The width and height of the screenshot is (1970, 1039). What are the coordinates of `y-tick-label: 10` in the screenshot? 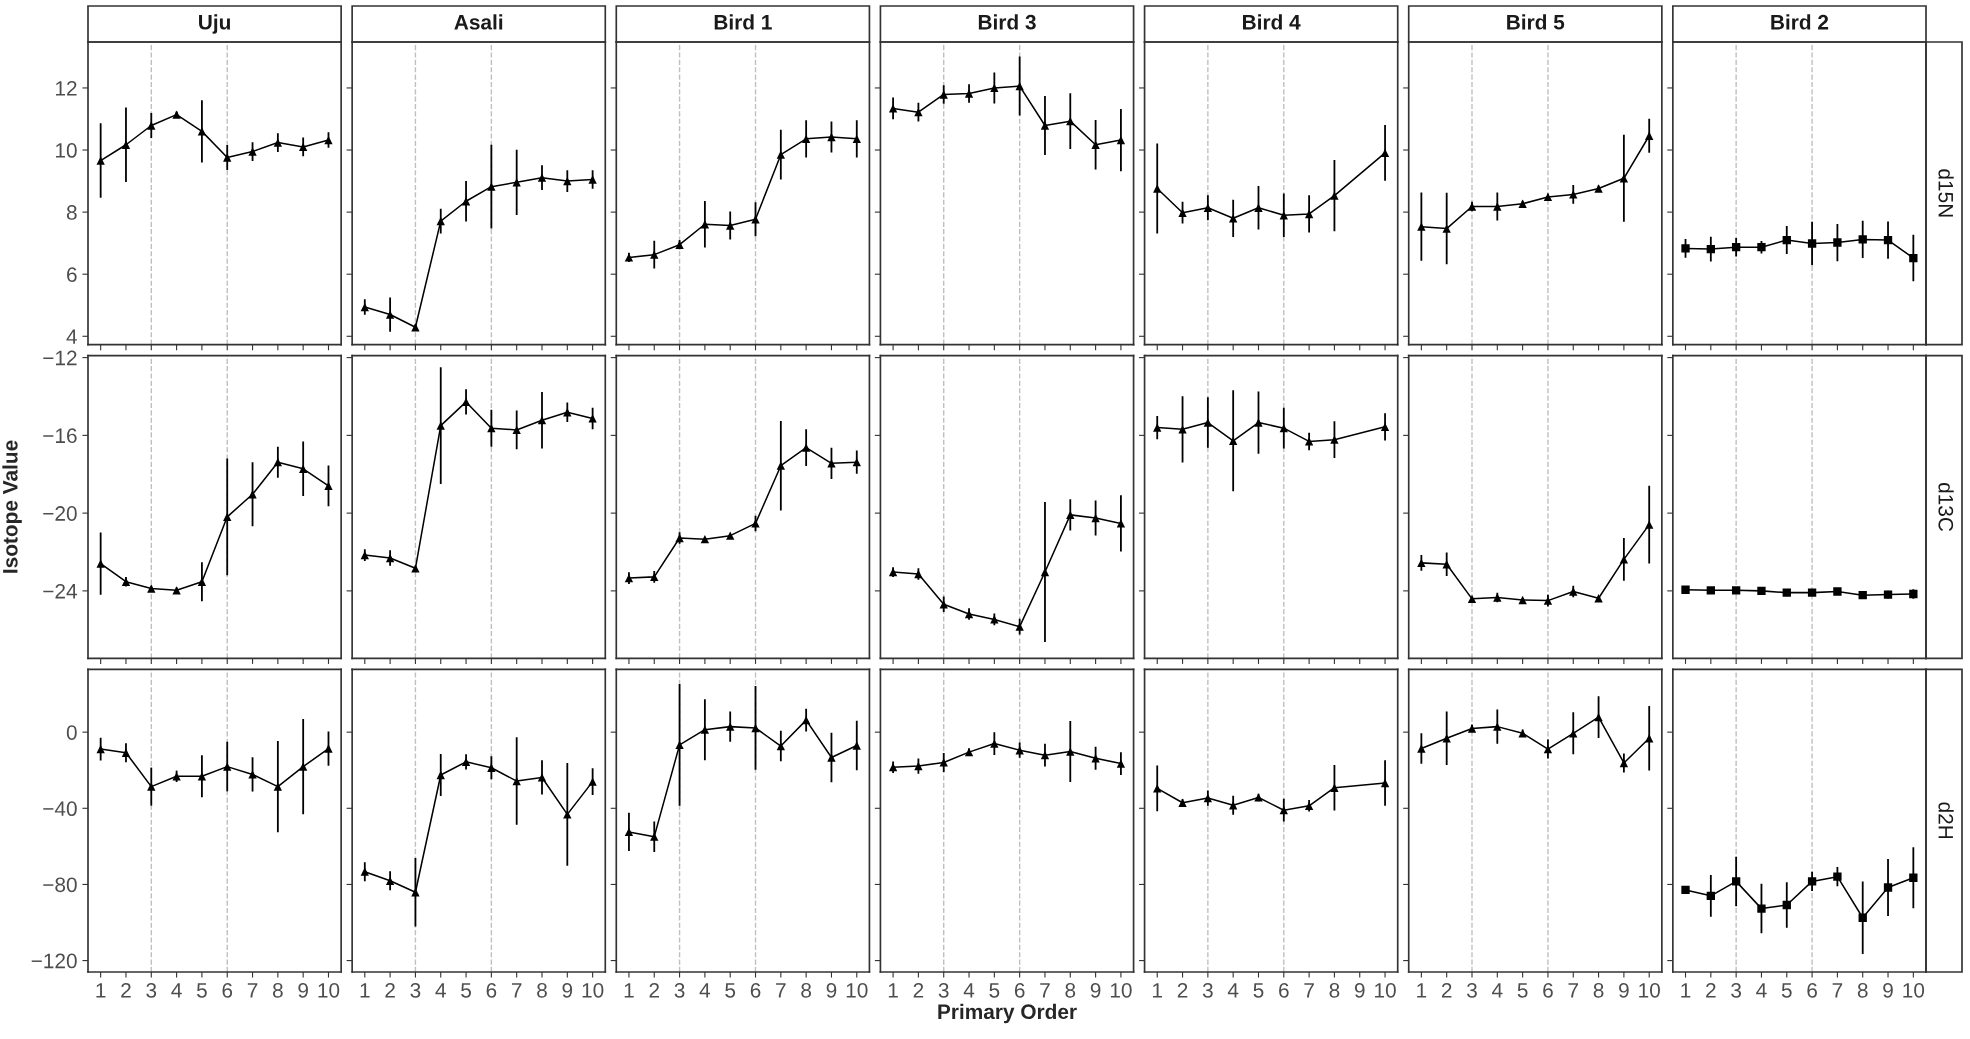 It's located at (66, 150).